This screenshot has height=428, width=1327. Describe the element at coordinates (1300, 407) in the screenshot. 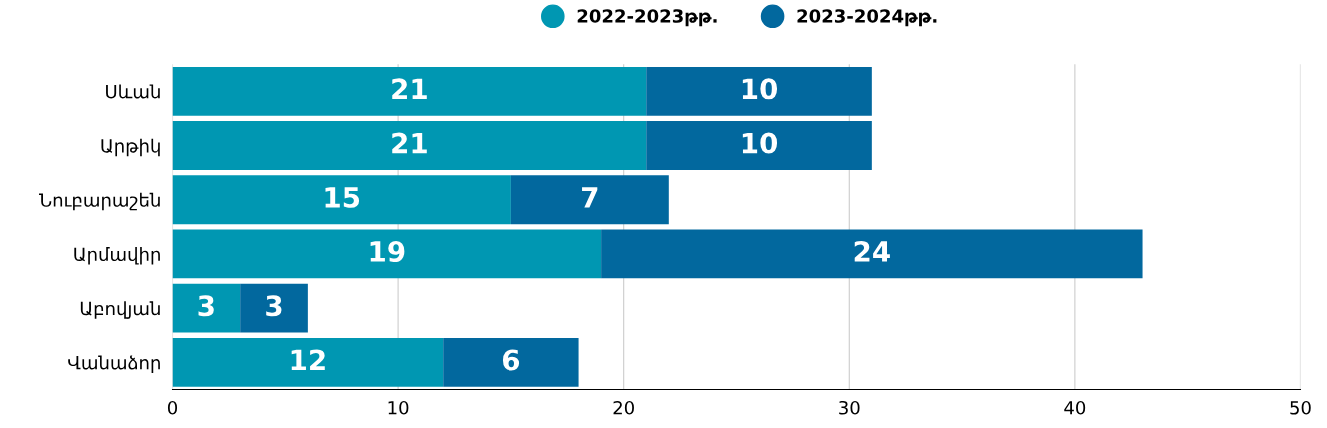

I see `x-tick-label: 50` at that location.